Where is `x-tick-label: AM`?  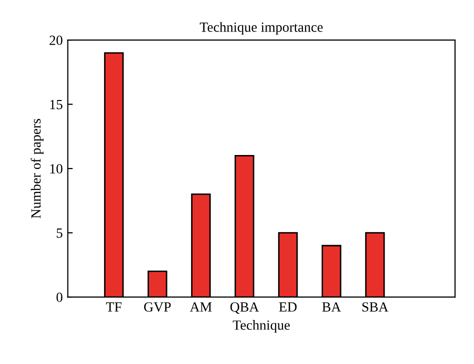
x-tick-label: AM is located at coordinates (201, 307).